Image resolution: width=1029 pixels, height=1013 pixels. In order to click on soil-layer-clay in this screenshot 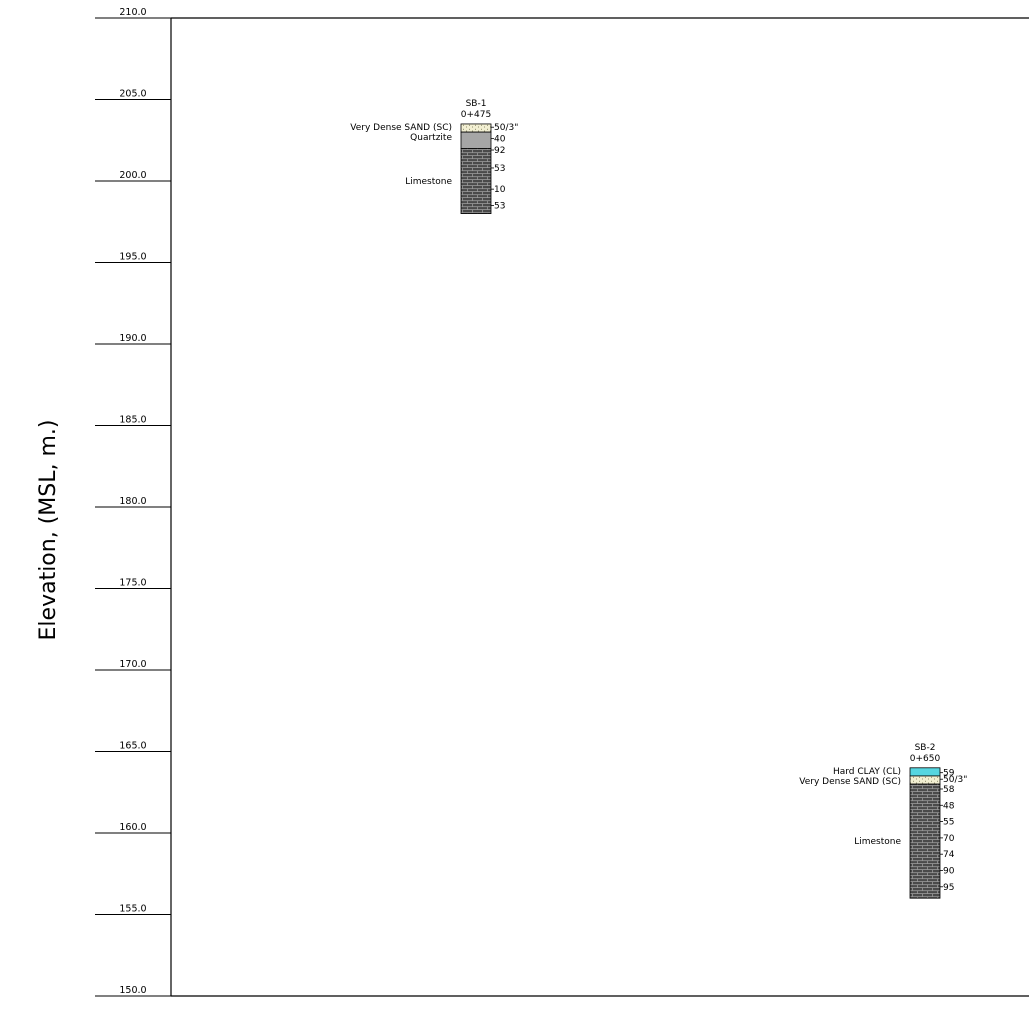, I will do `click(925, 772)`.